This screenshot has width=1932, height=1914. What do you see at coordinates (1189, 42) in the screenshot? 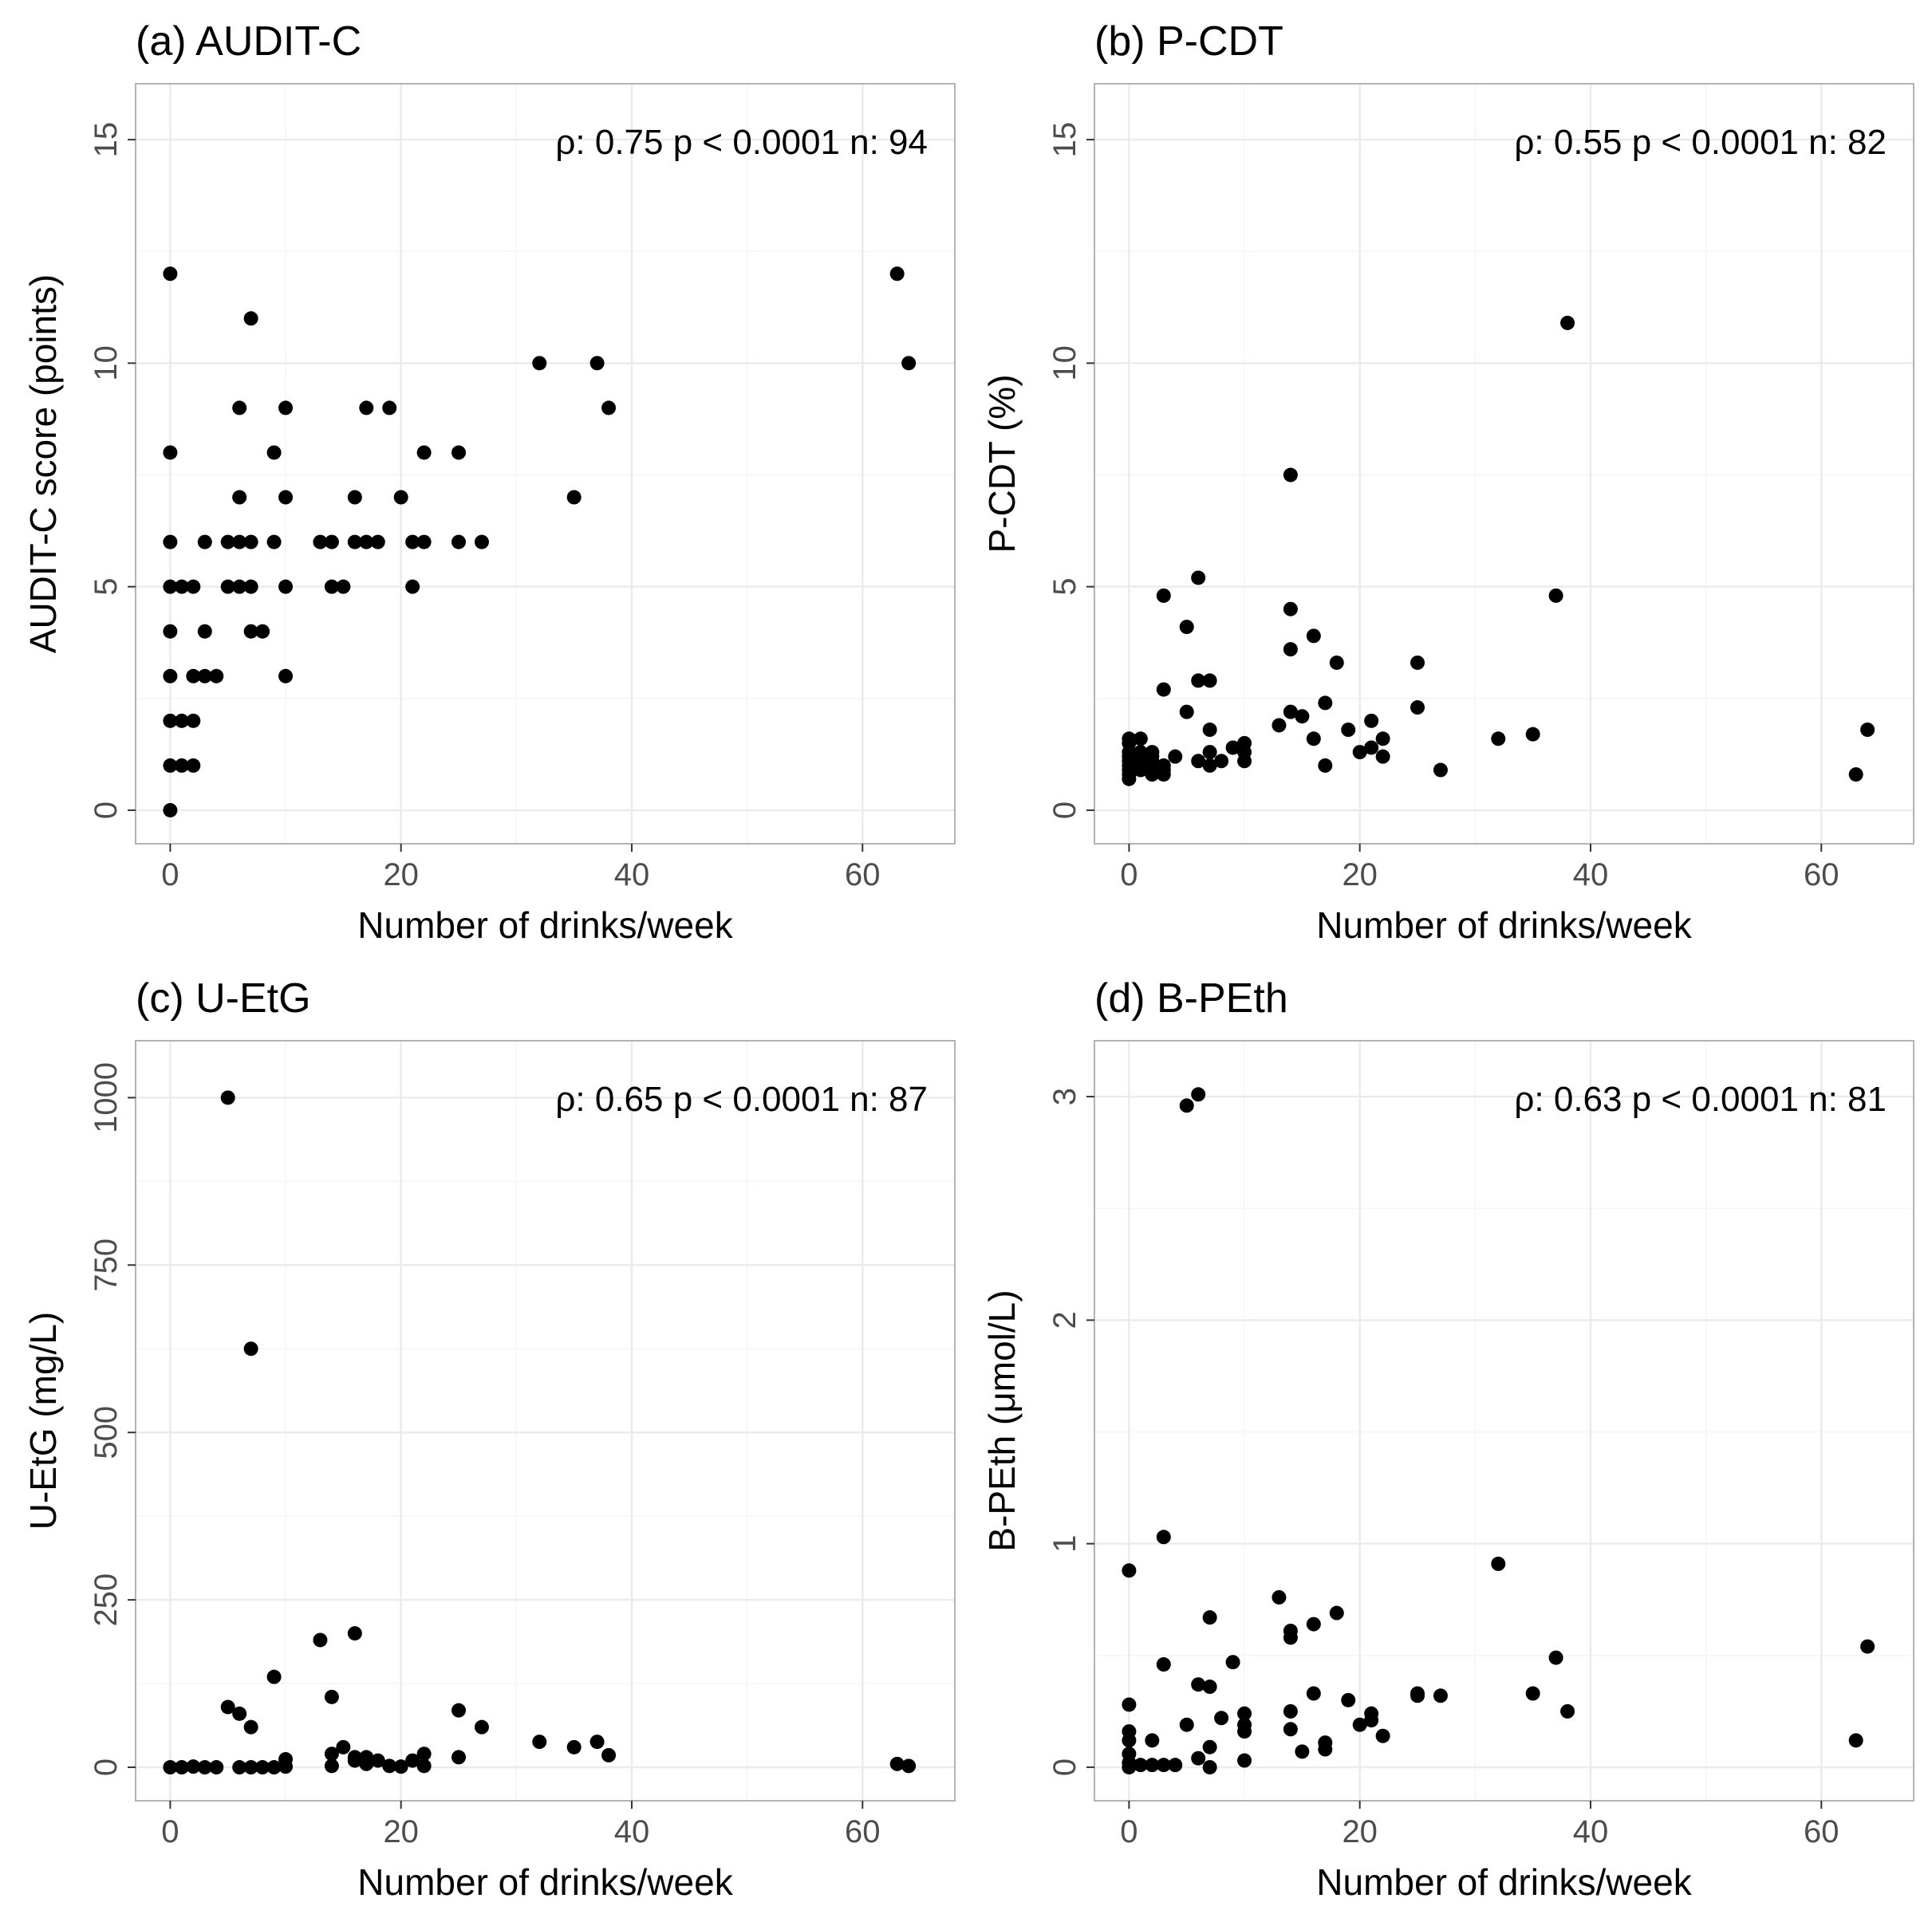
I see `panel-title: (b) P-CDT` at bounding box center [1189, 42].